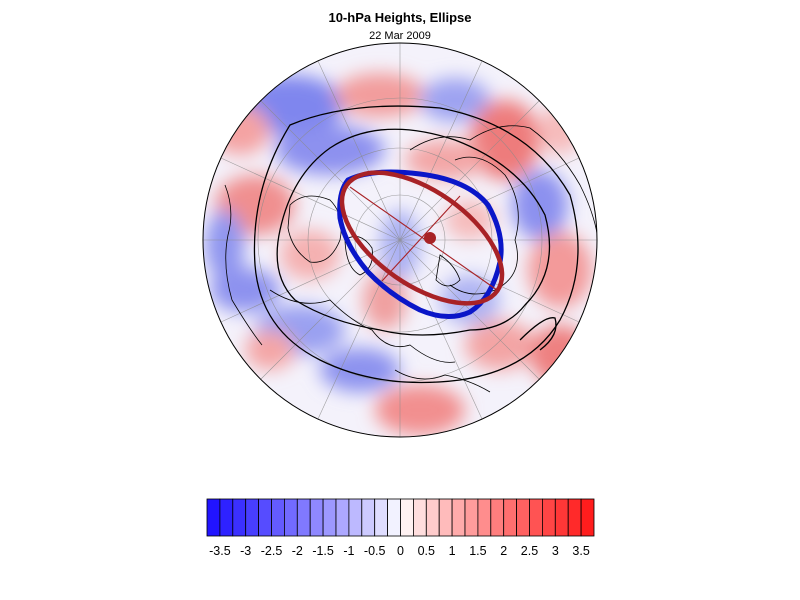 The image size is (800, 600). Describe the element at coordinates (581, 551) in the screenshot. I see `colorbar-tick-label: 3.5` at that location.